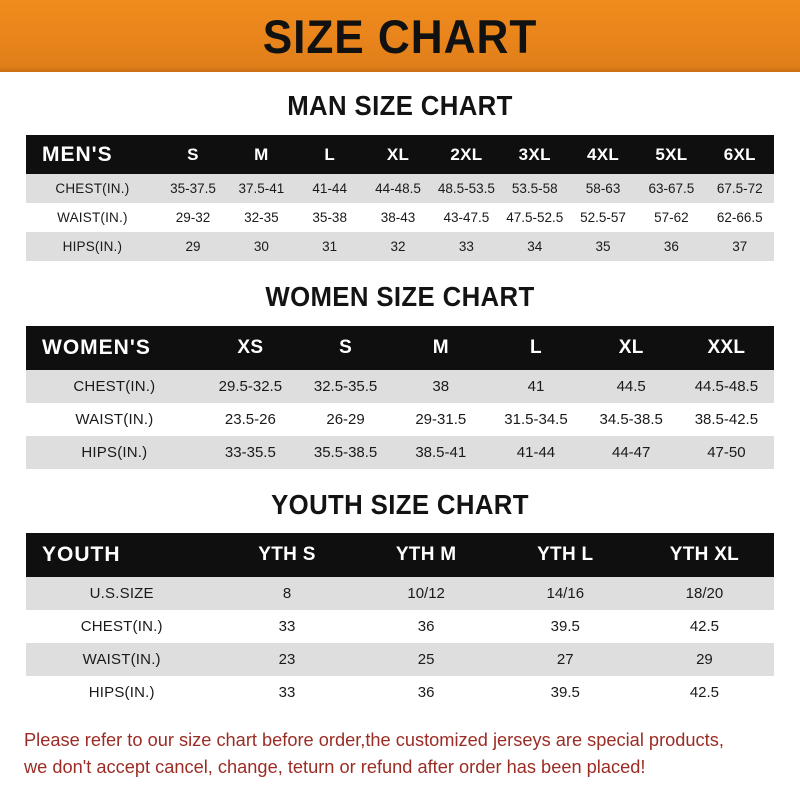 The height and width of the screenshot is (800, 800). Describe the element at coordinates (122, 555) in the screenshot. I see `youth-row-label-header: YOUTH` at that location.